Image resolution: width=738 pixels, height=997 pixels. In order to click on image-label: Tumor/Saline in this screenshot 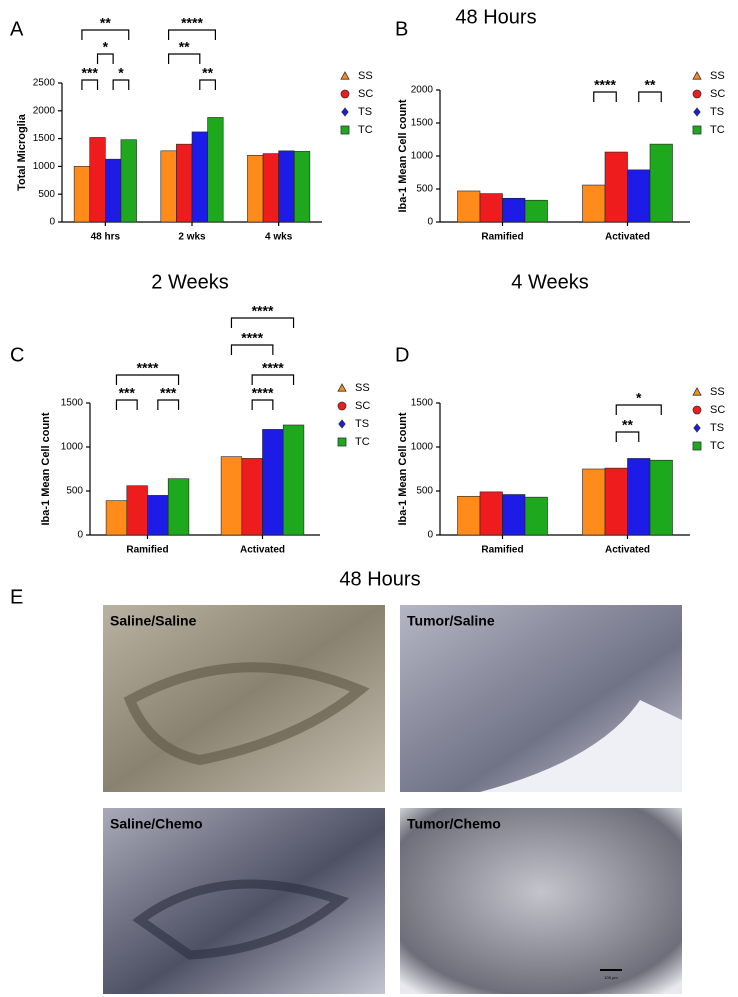, I will do `click(451, 621)`.